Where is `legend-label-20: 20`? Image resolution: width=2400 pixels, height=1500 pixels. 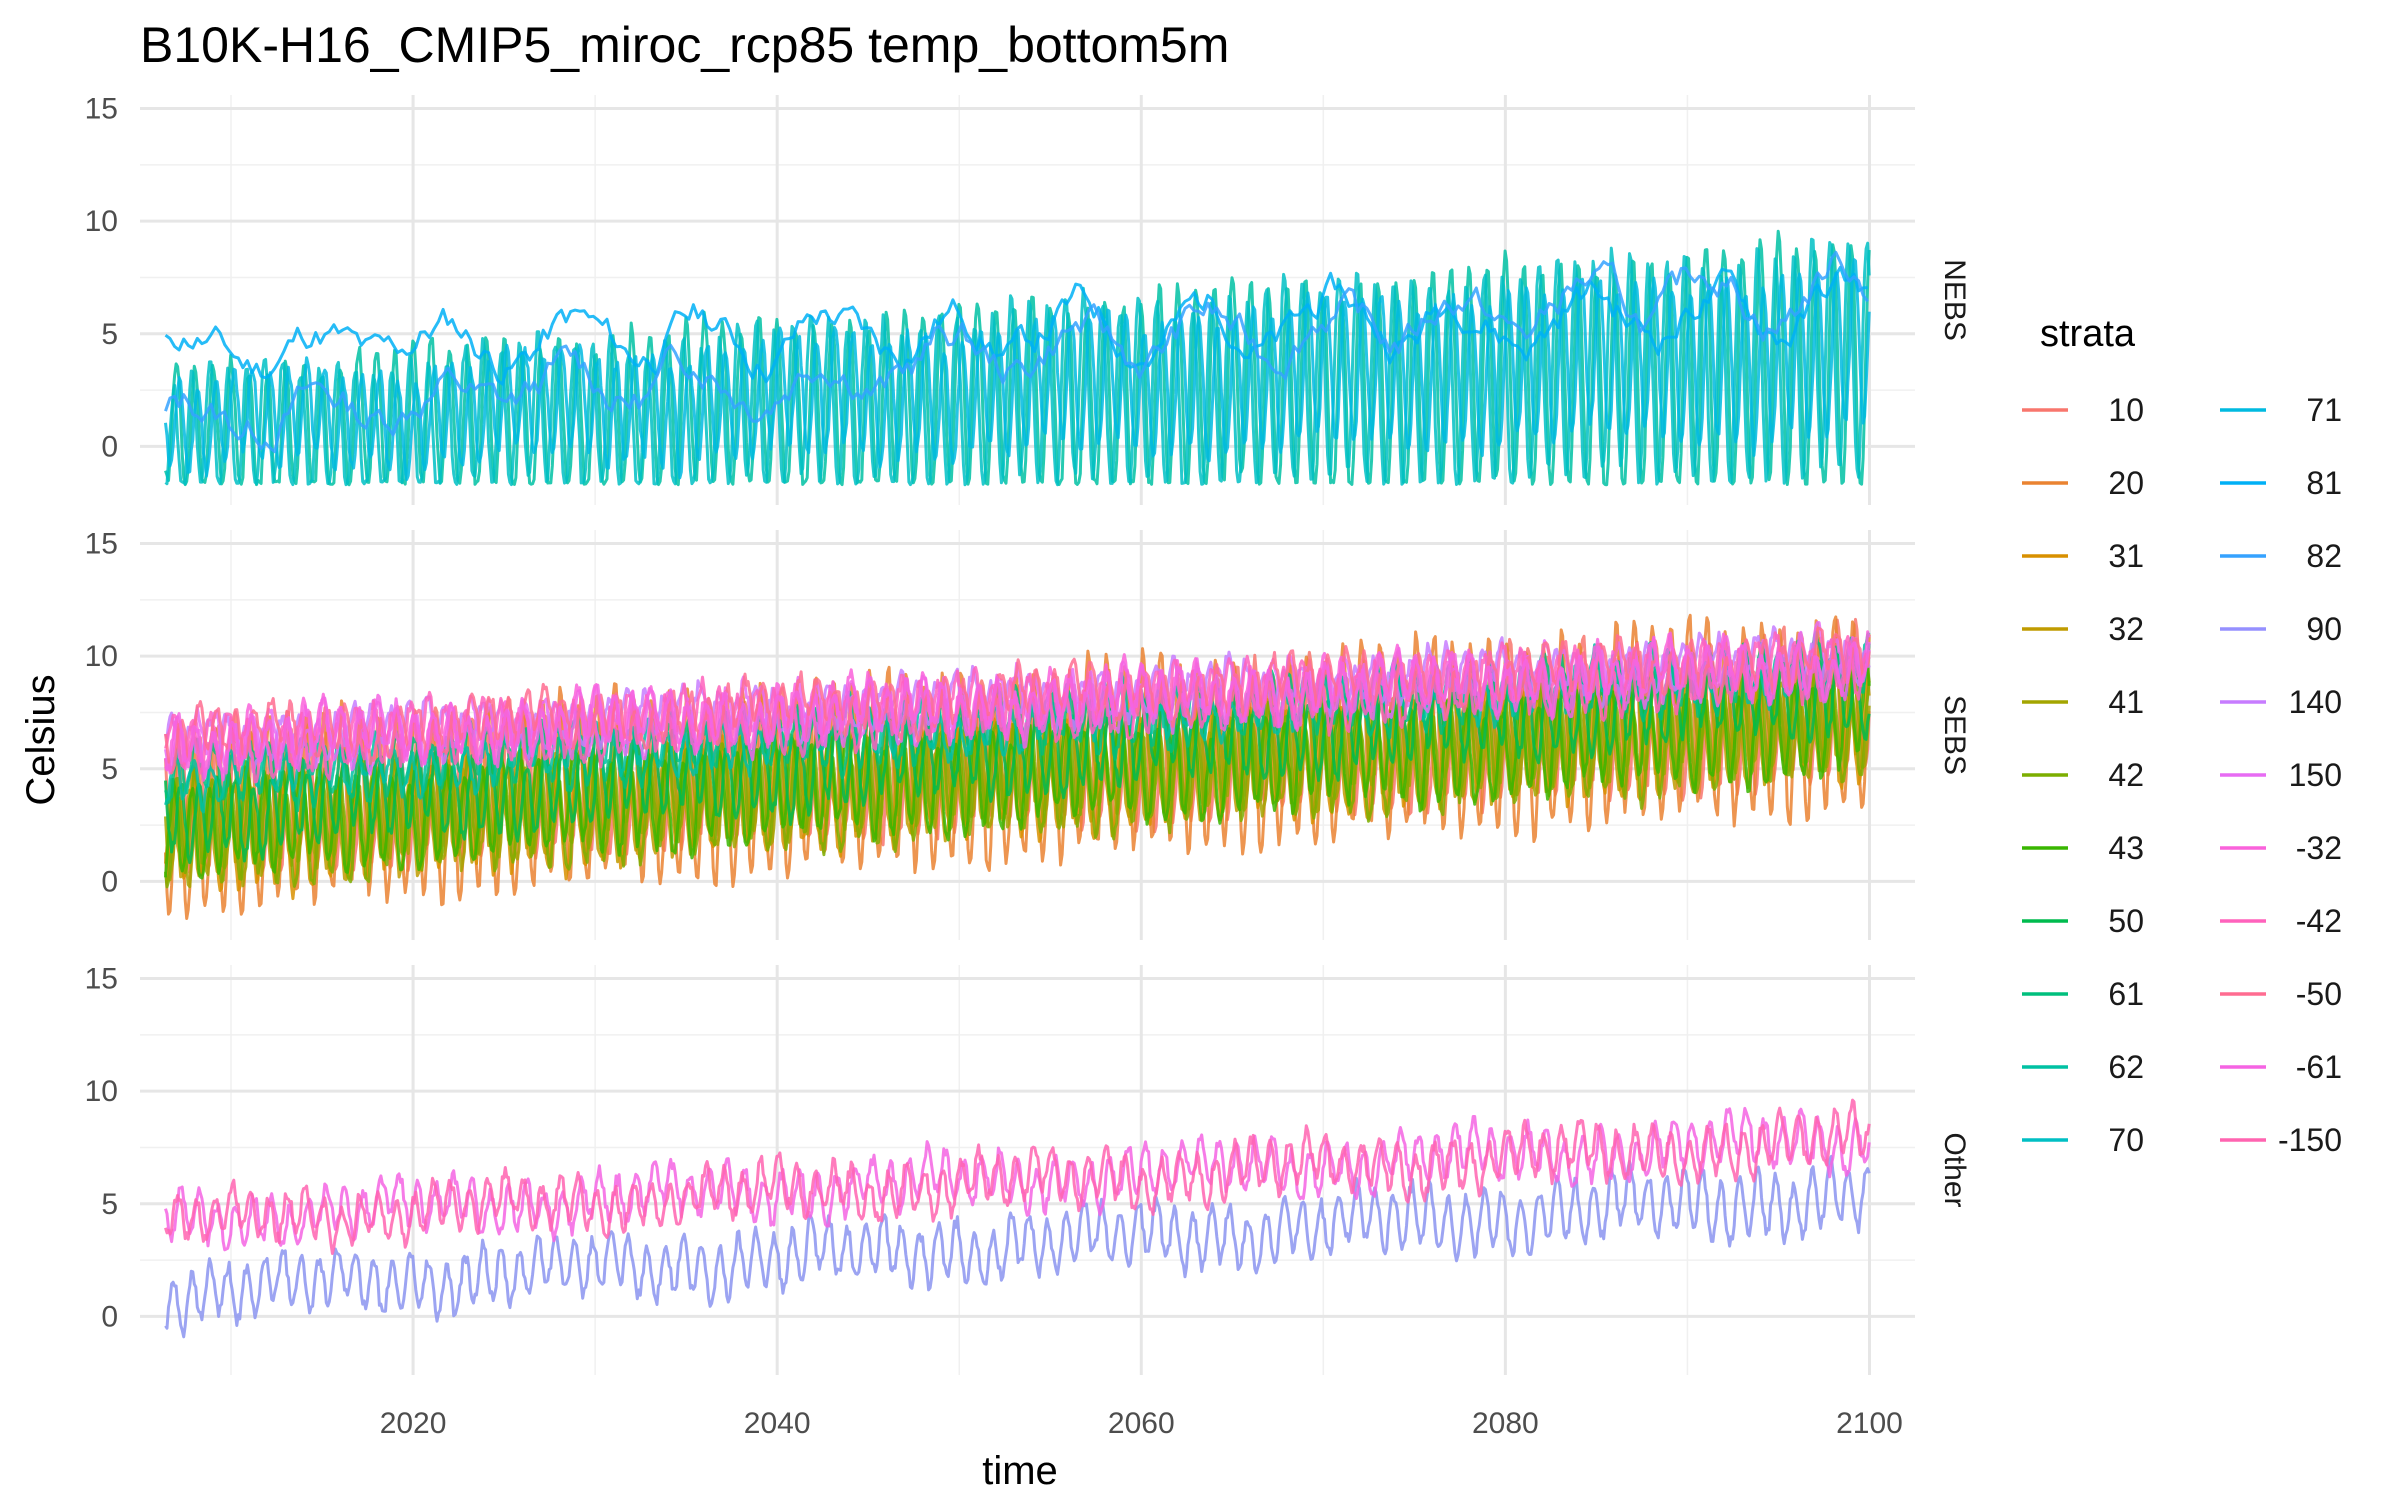 legend-label-20: 20 is located at coordinates (2126, 483).